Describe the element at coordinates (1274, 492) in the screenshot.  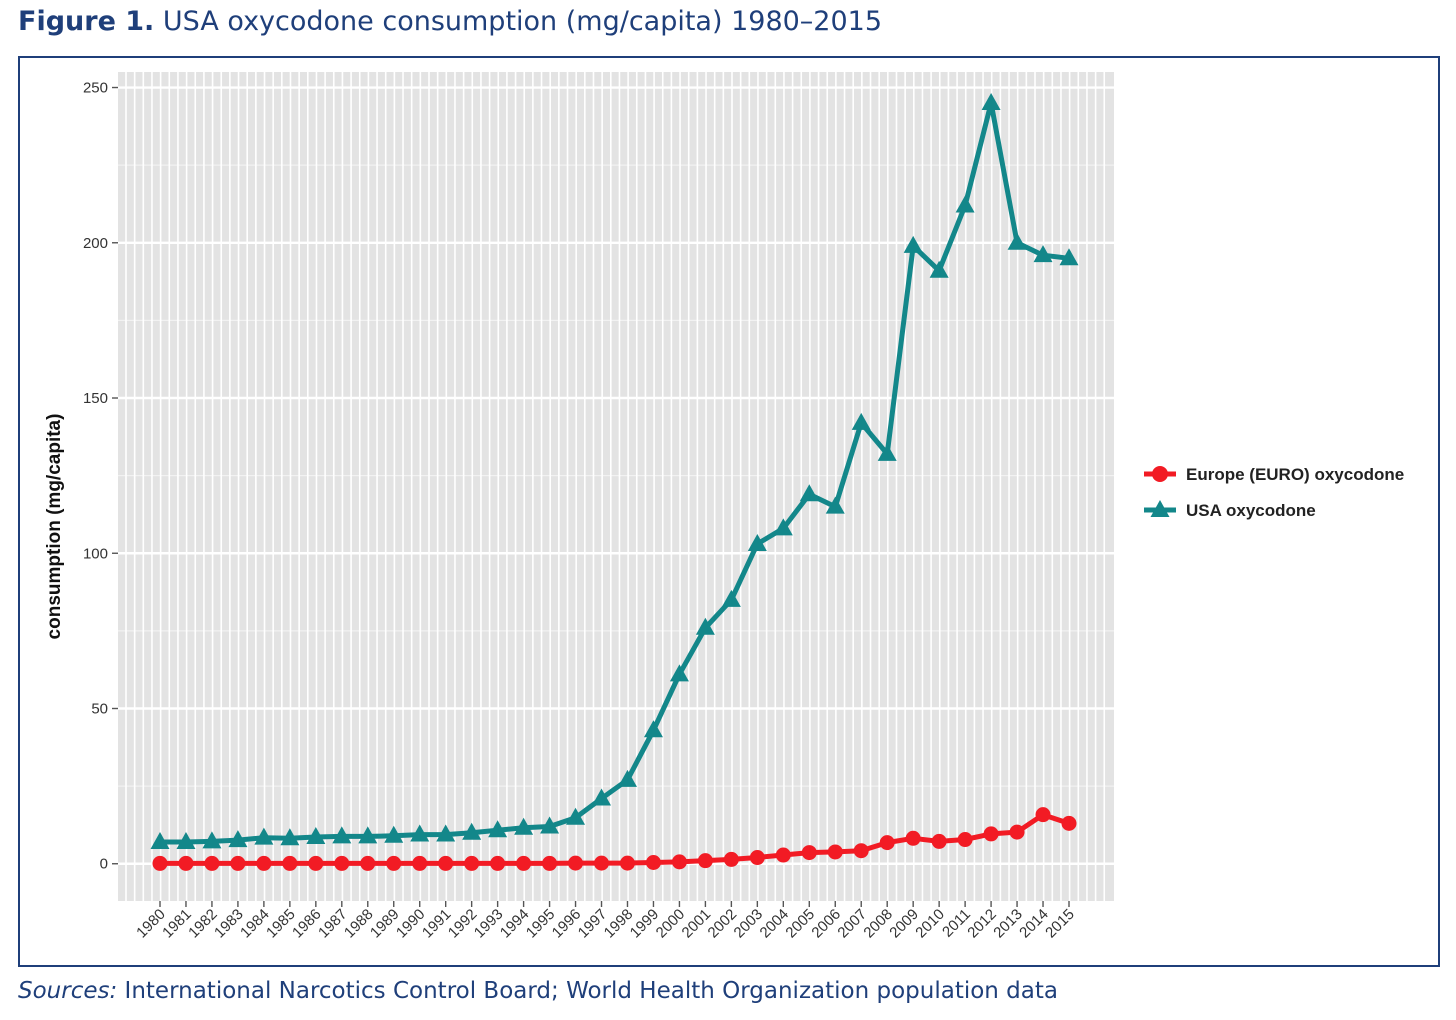
I see `legend: Europe (EURO) oxycodone USA oxycodone` at that location.